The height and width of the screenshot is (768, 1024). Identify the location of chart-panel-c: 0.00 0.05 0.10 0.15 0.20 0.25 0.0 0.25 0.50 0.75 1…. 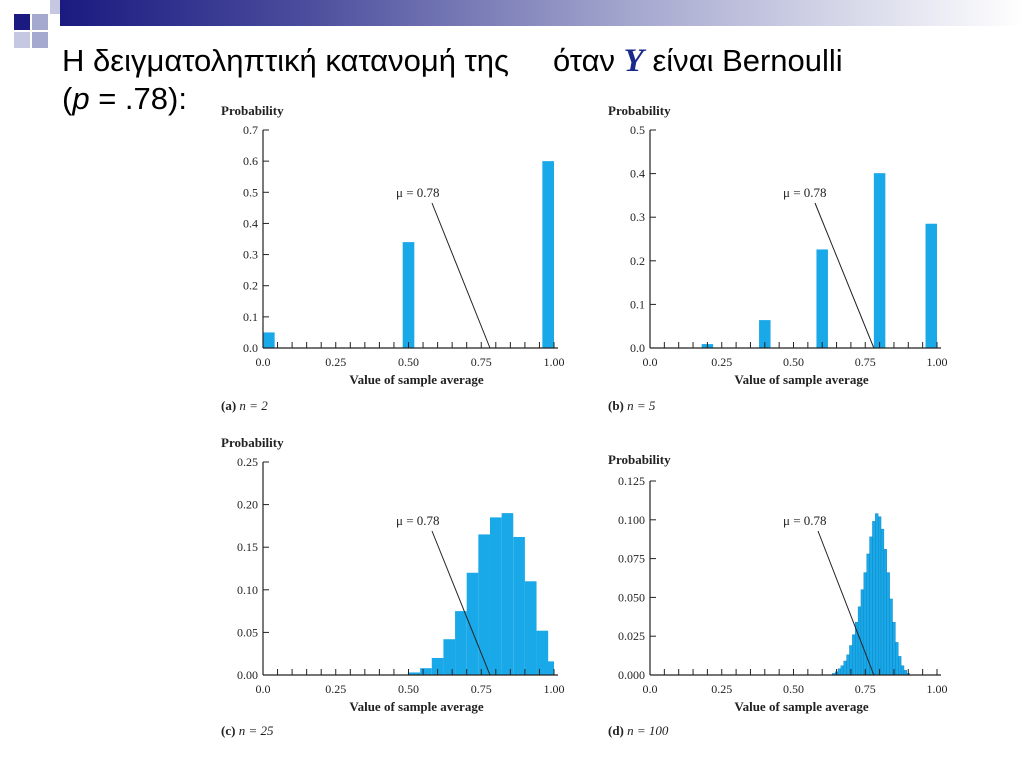
(393, 586).